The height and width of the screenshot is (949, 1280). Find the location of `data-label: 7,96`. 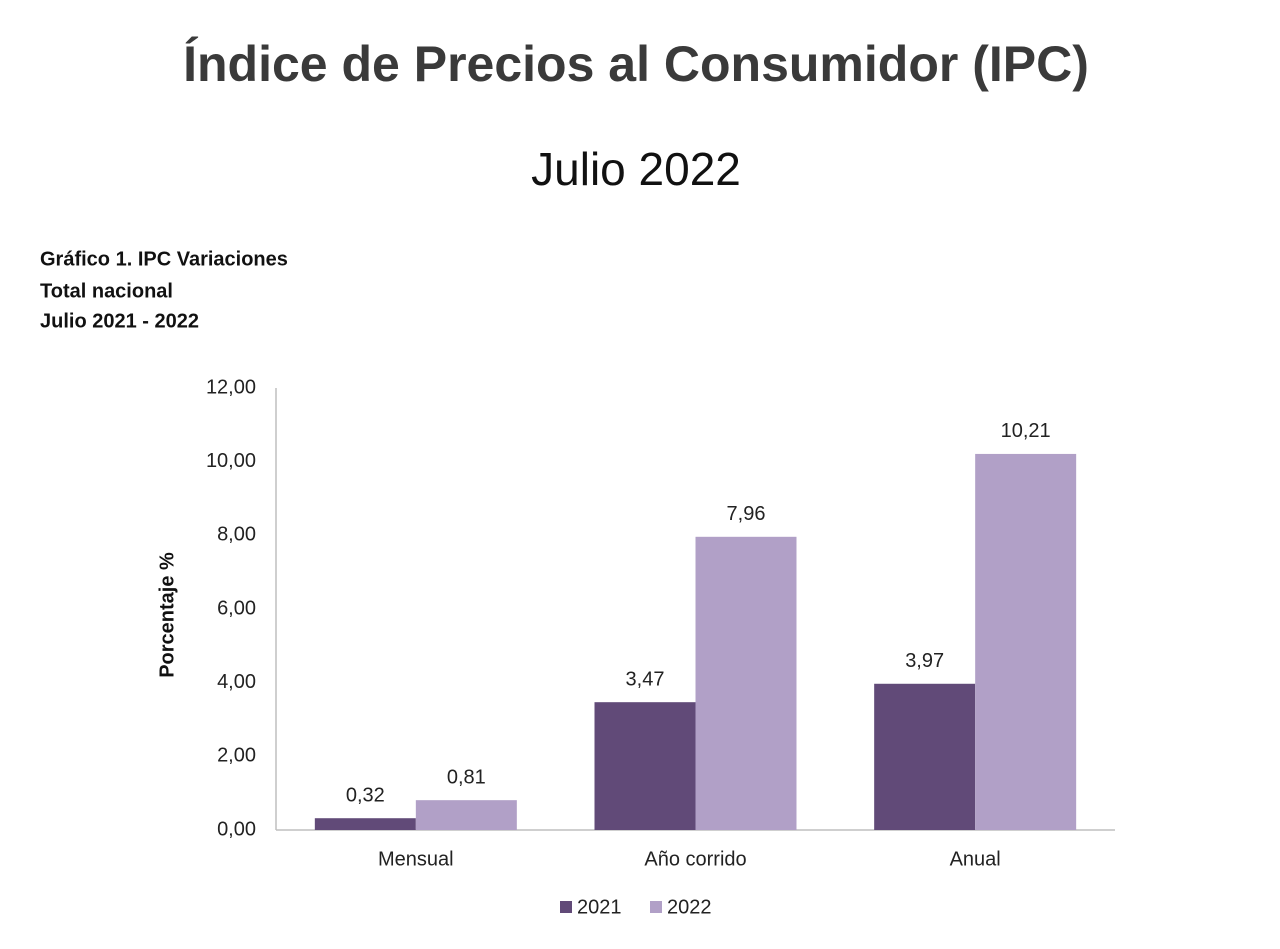

data-label: 7,96 is located at coordinates (746, 514).